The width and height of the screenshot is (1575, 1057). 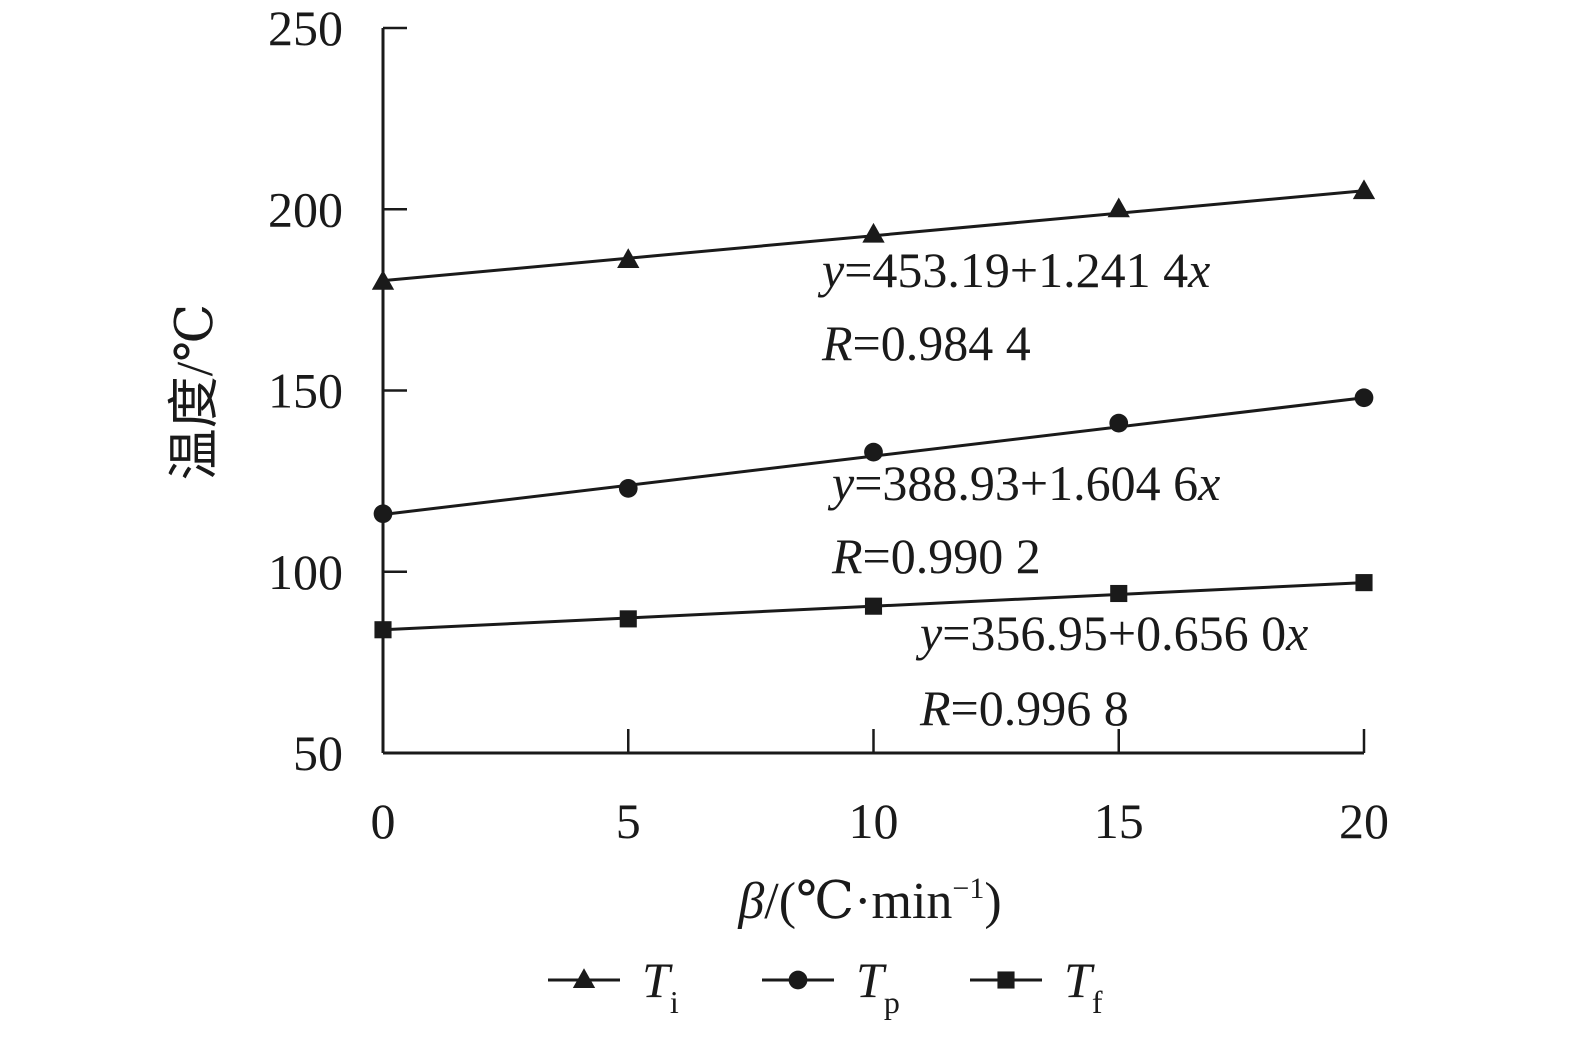 What do you see at coordinates (869, 901) in the screenshot?
I see `x-axis-title: β/(℃·min−1)` at bounding box center [869, 901].